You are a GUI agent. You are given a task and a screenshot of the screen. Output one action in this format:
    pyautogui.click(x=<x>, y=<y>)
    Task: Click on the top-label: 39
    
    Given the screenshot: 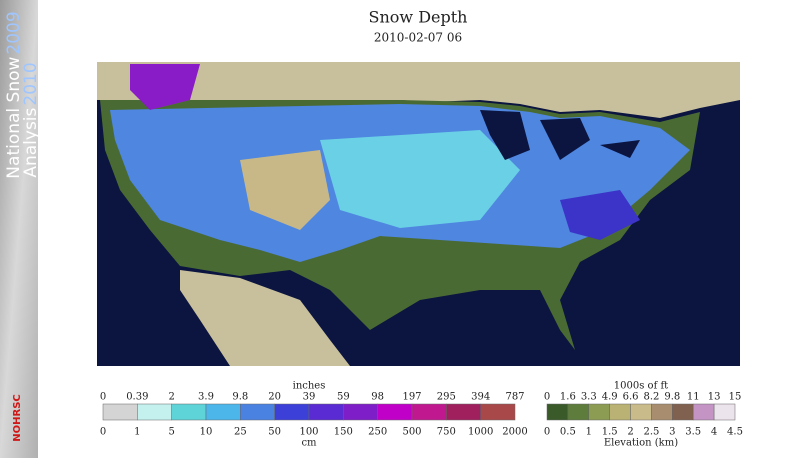 What is the action you would take?
    pyautogui.click(x=309, y=397)
    